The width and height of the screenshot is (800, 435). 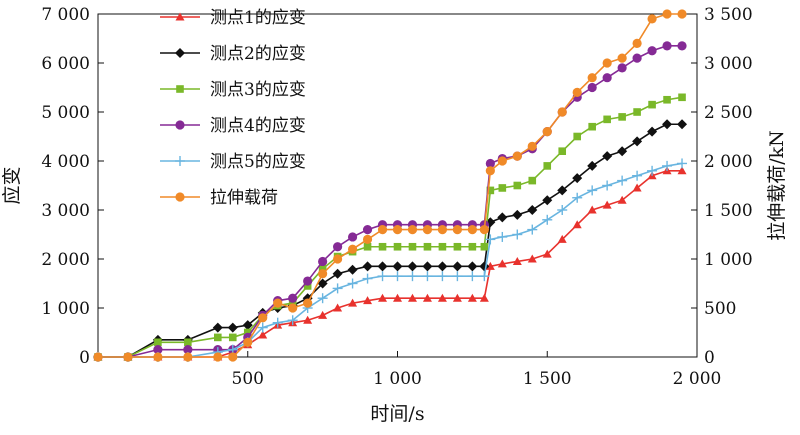 I want to click on y2-tick-label: 1 500, so click(x=728, y=211).